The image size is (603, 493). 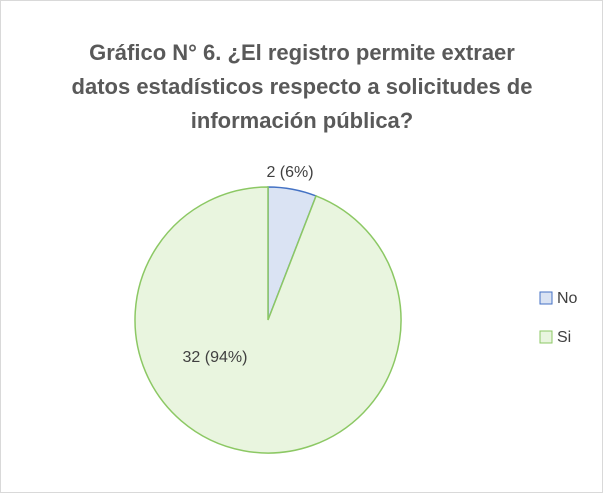 I want to click on data-label: 32 (94%), so click(x=215, y=357).